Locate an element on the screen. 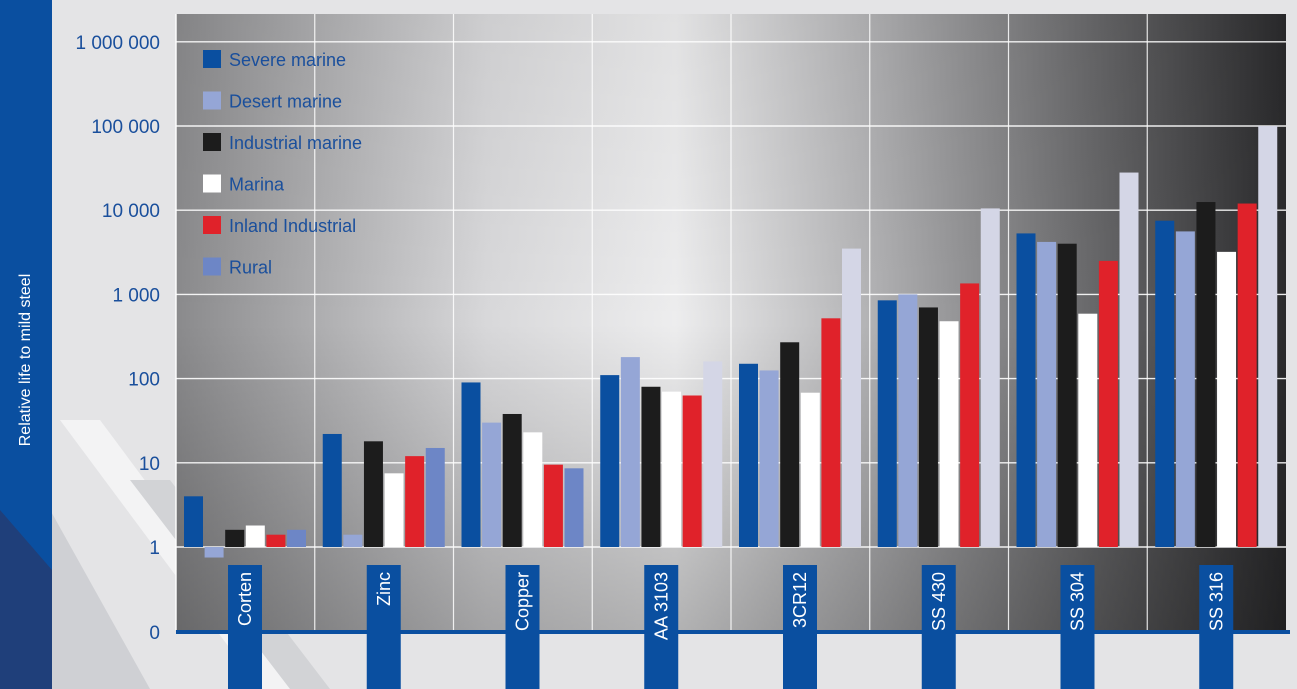 The height and width of the screenshot is (689, 1297). legend-label: Inland Industrial is located at coordinates (292, 226).